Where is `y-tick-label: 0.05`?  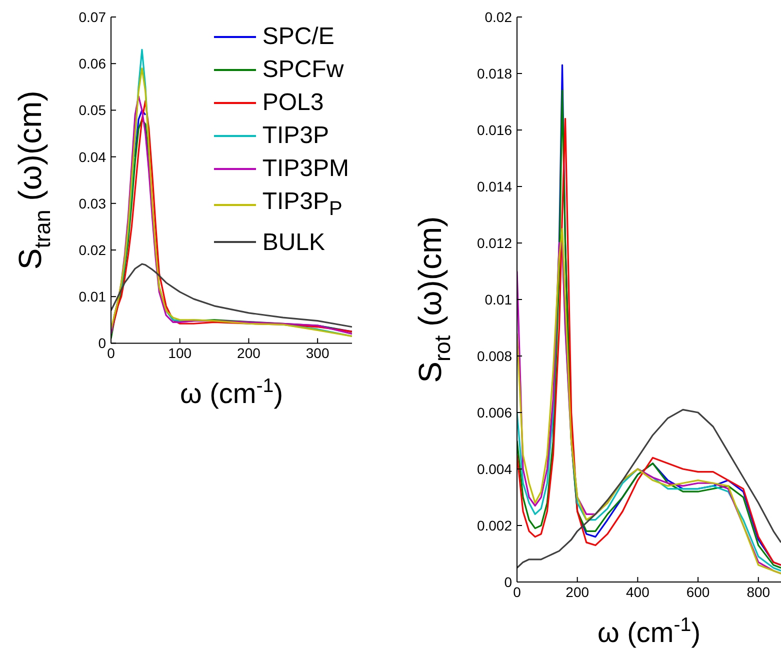
y-tick-label: 0.05 is located at coordinates (92, 110).